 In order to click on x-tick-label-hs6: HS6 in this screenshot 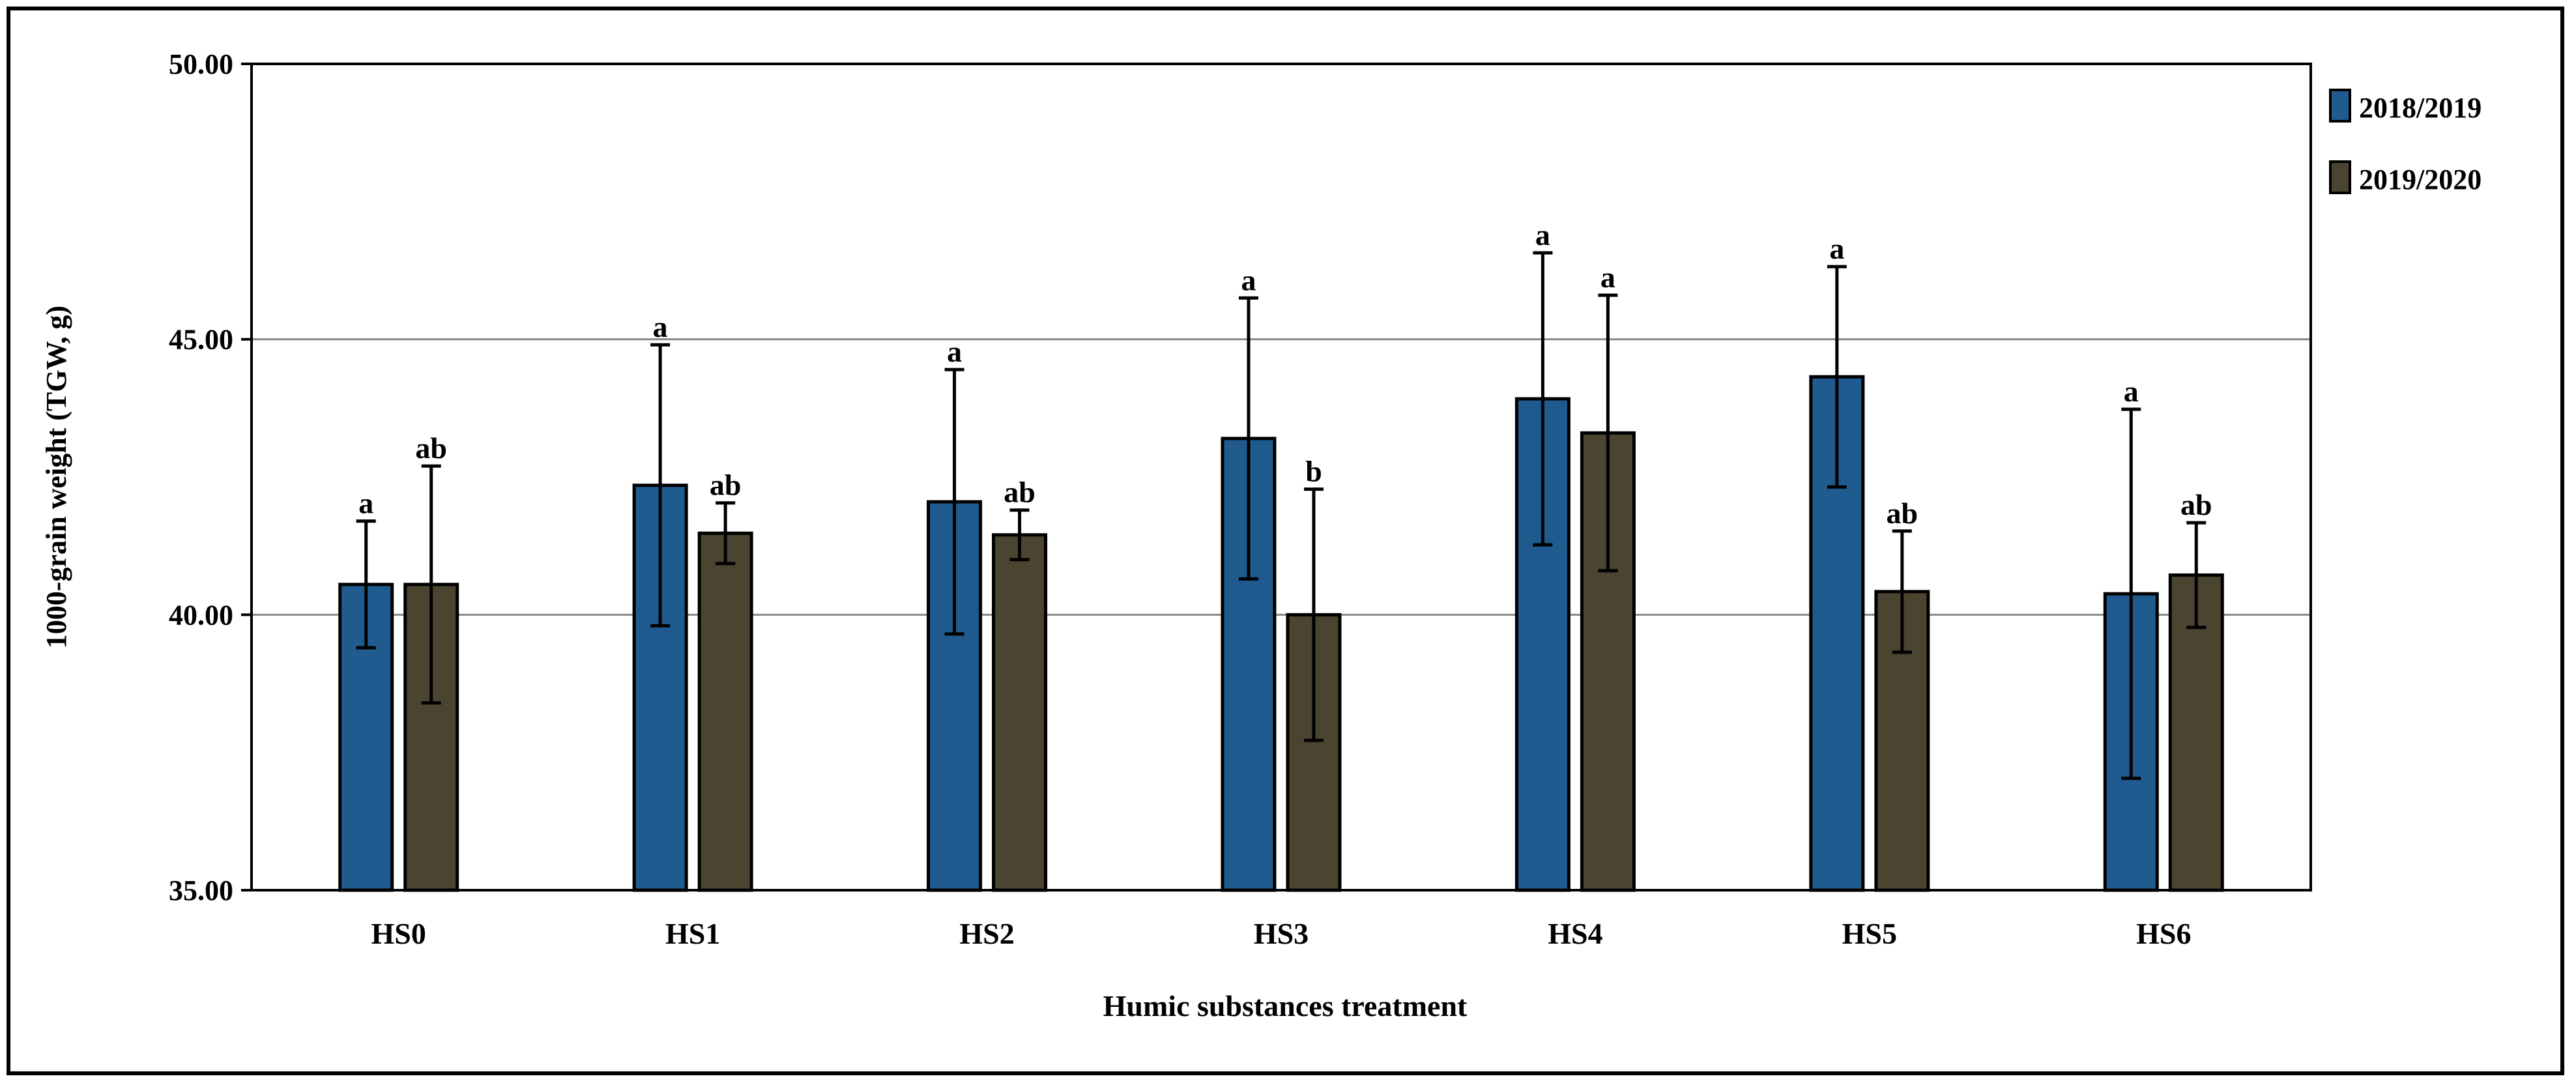, I will do `click(2163, 933)`.